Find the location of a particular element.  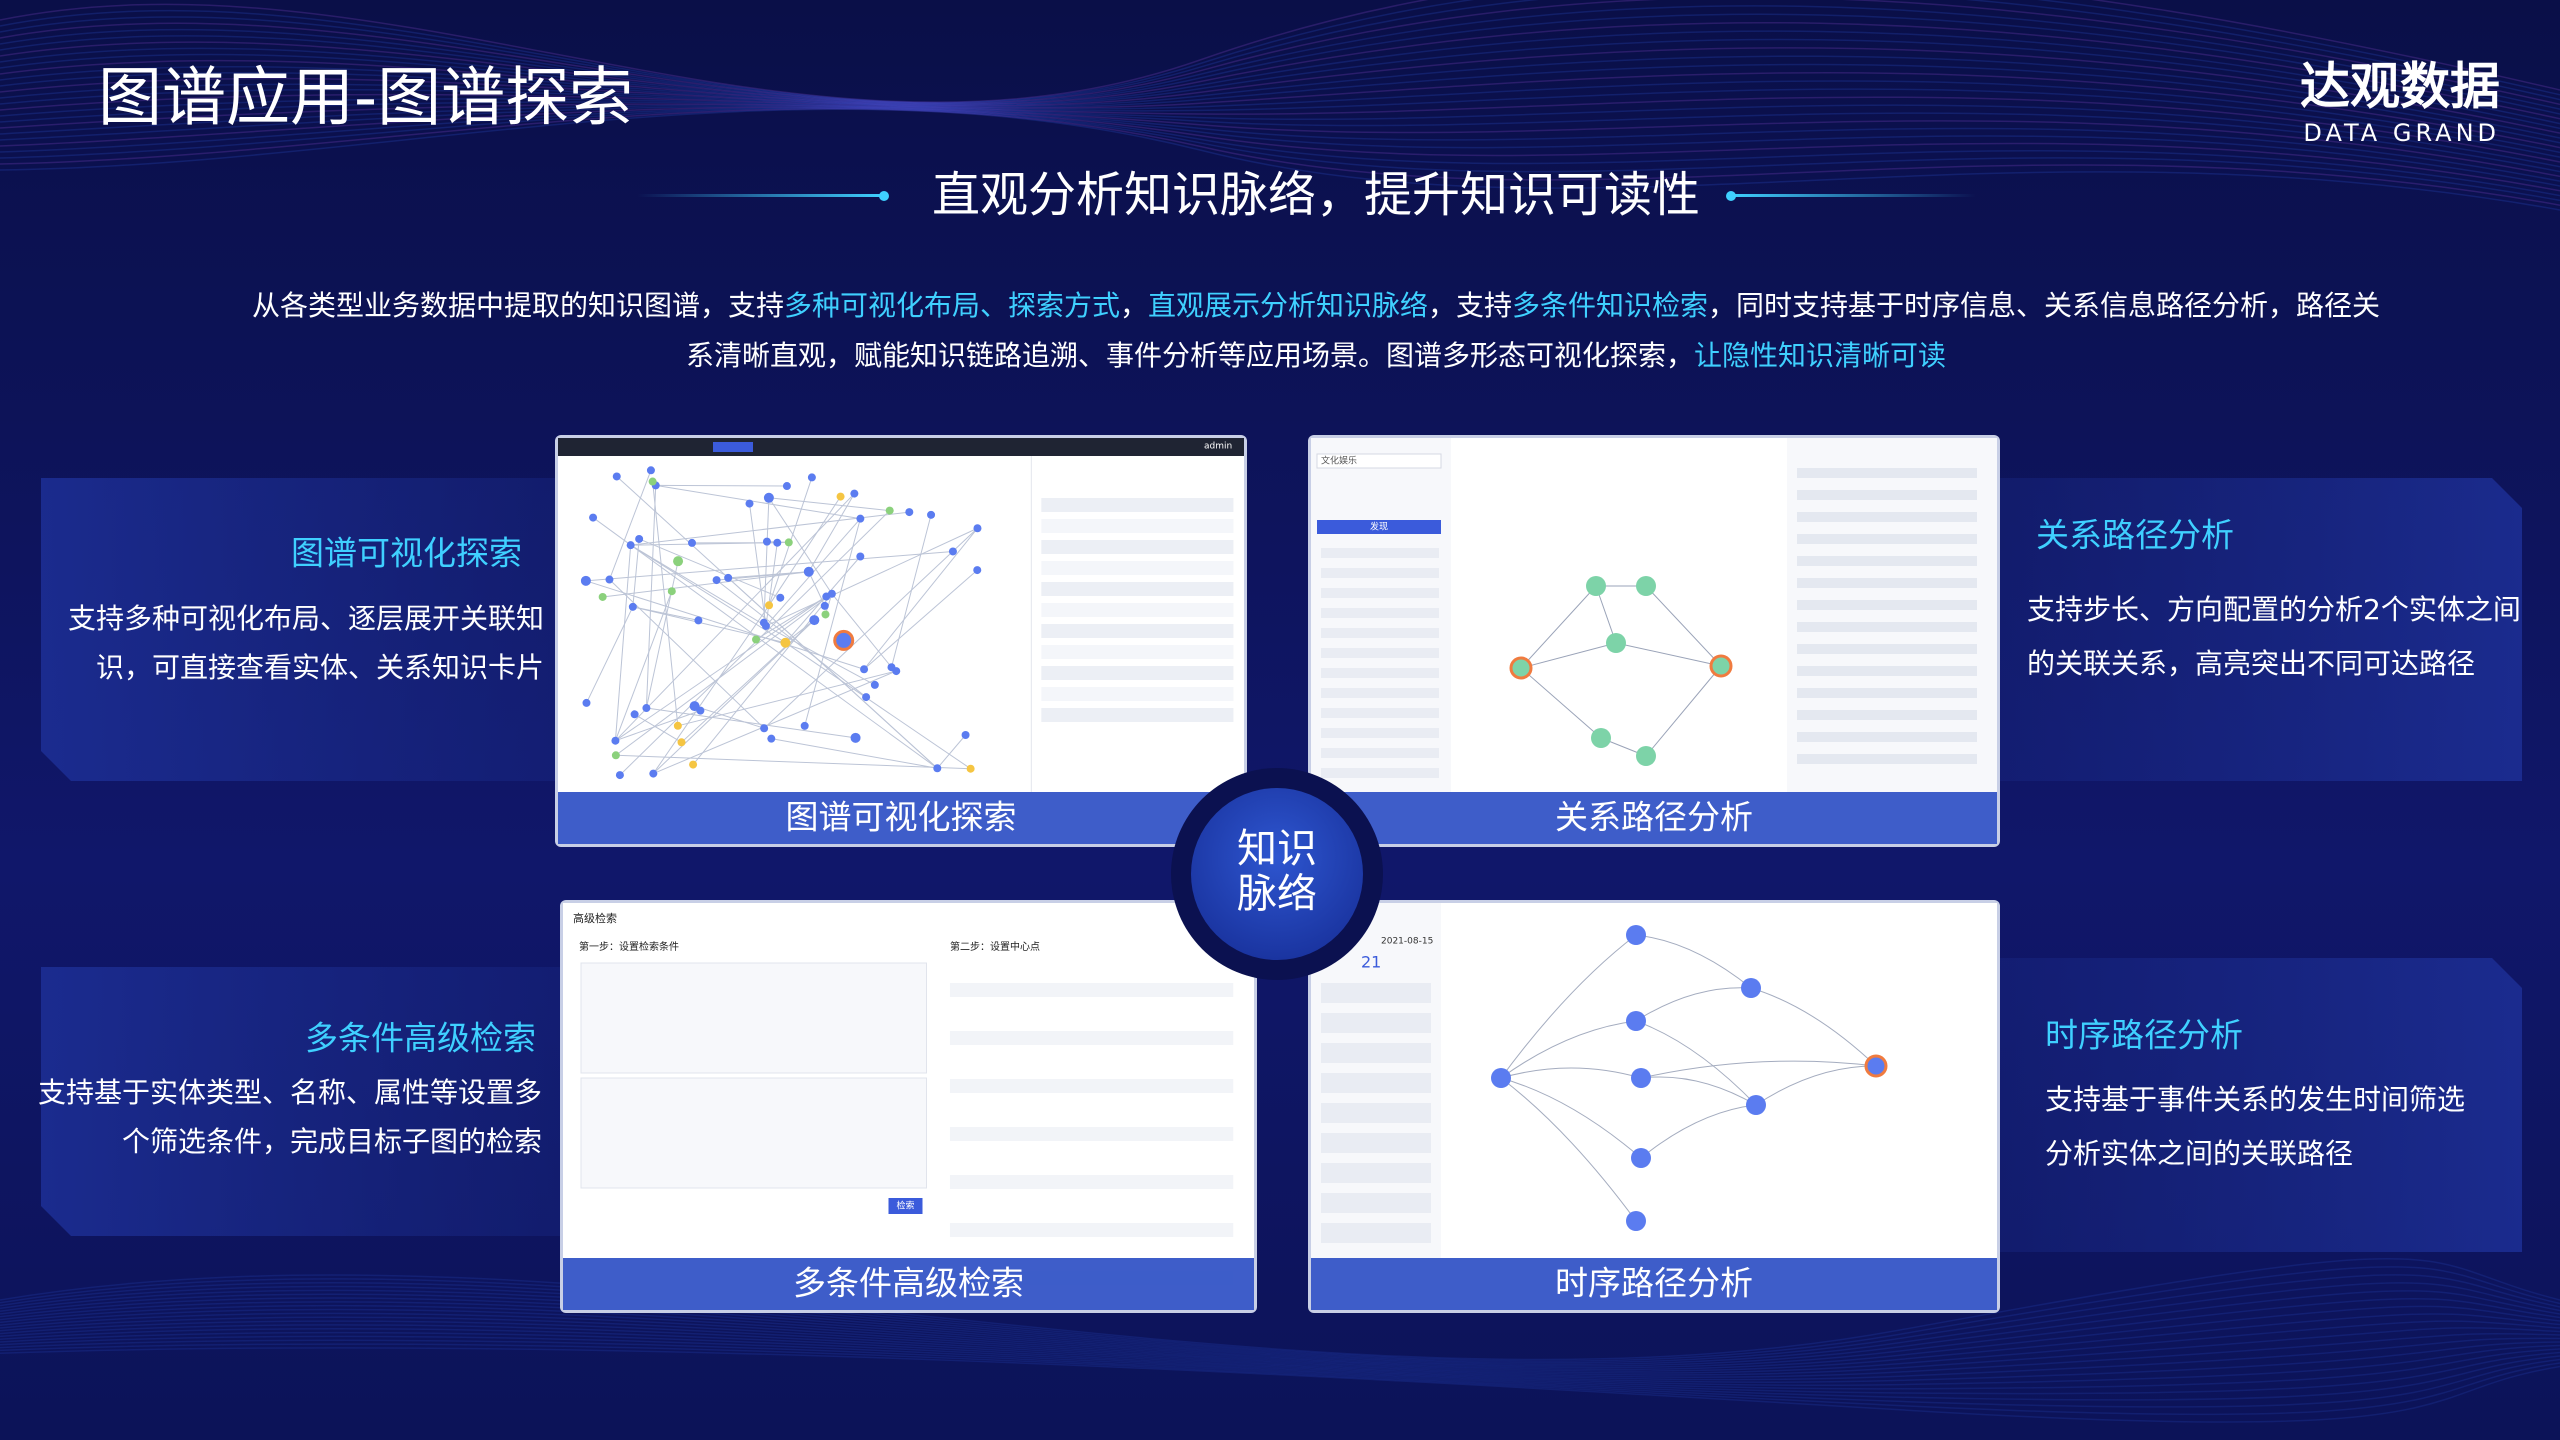

intro-text: 系清晰直观，赋能知识链路追溯、事件分析等应用场景。图谱多形态可视化探索， is located at coordinates (1190, 355).